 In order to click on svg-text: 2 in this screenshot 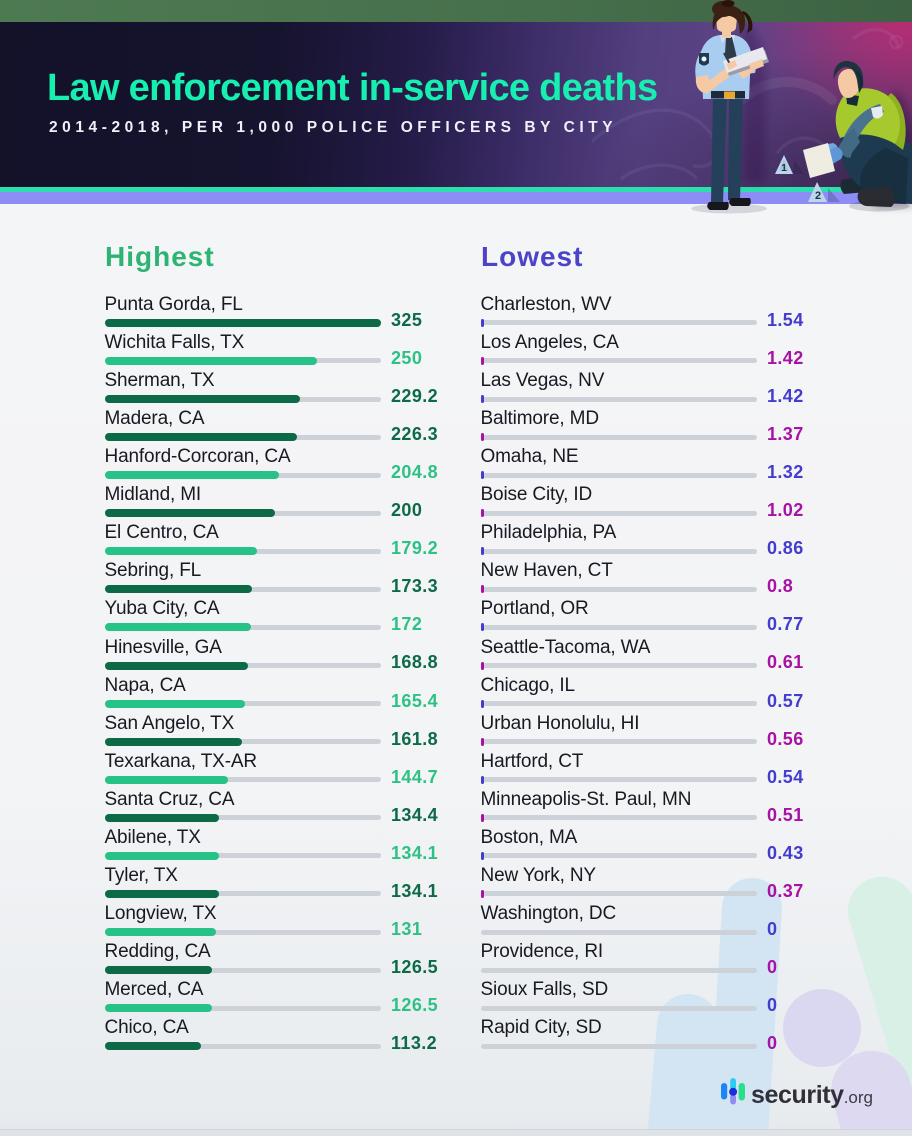, I will do `click(818, 196)`.